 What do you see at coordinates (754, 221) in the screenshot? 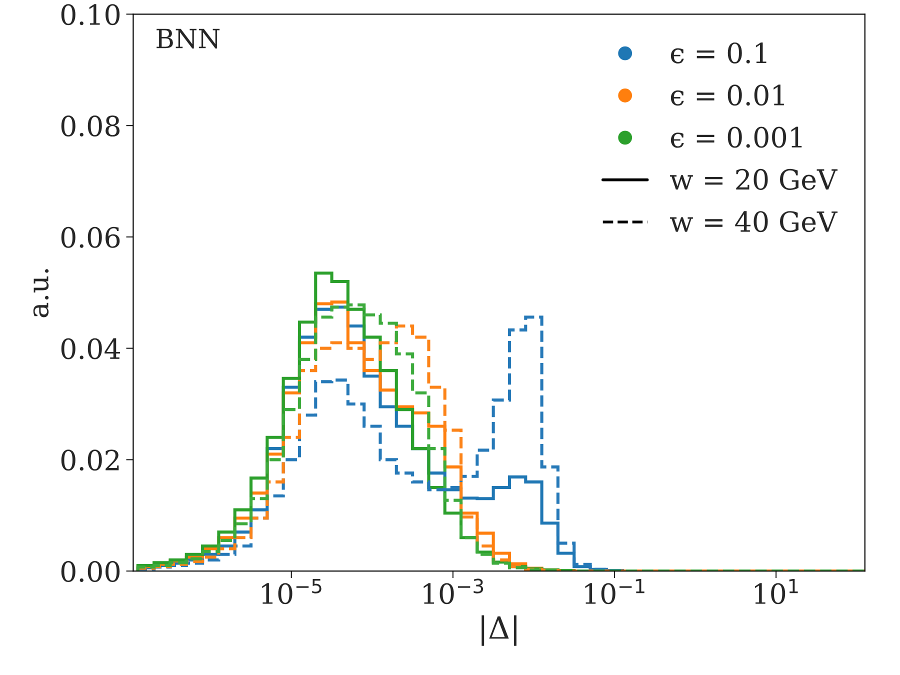
I see `annotation: w = 40 GeV` at bounding box center [754, 221].